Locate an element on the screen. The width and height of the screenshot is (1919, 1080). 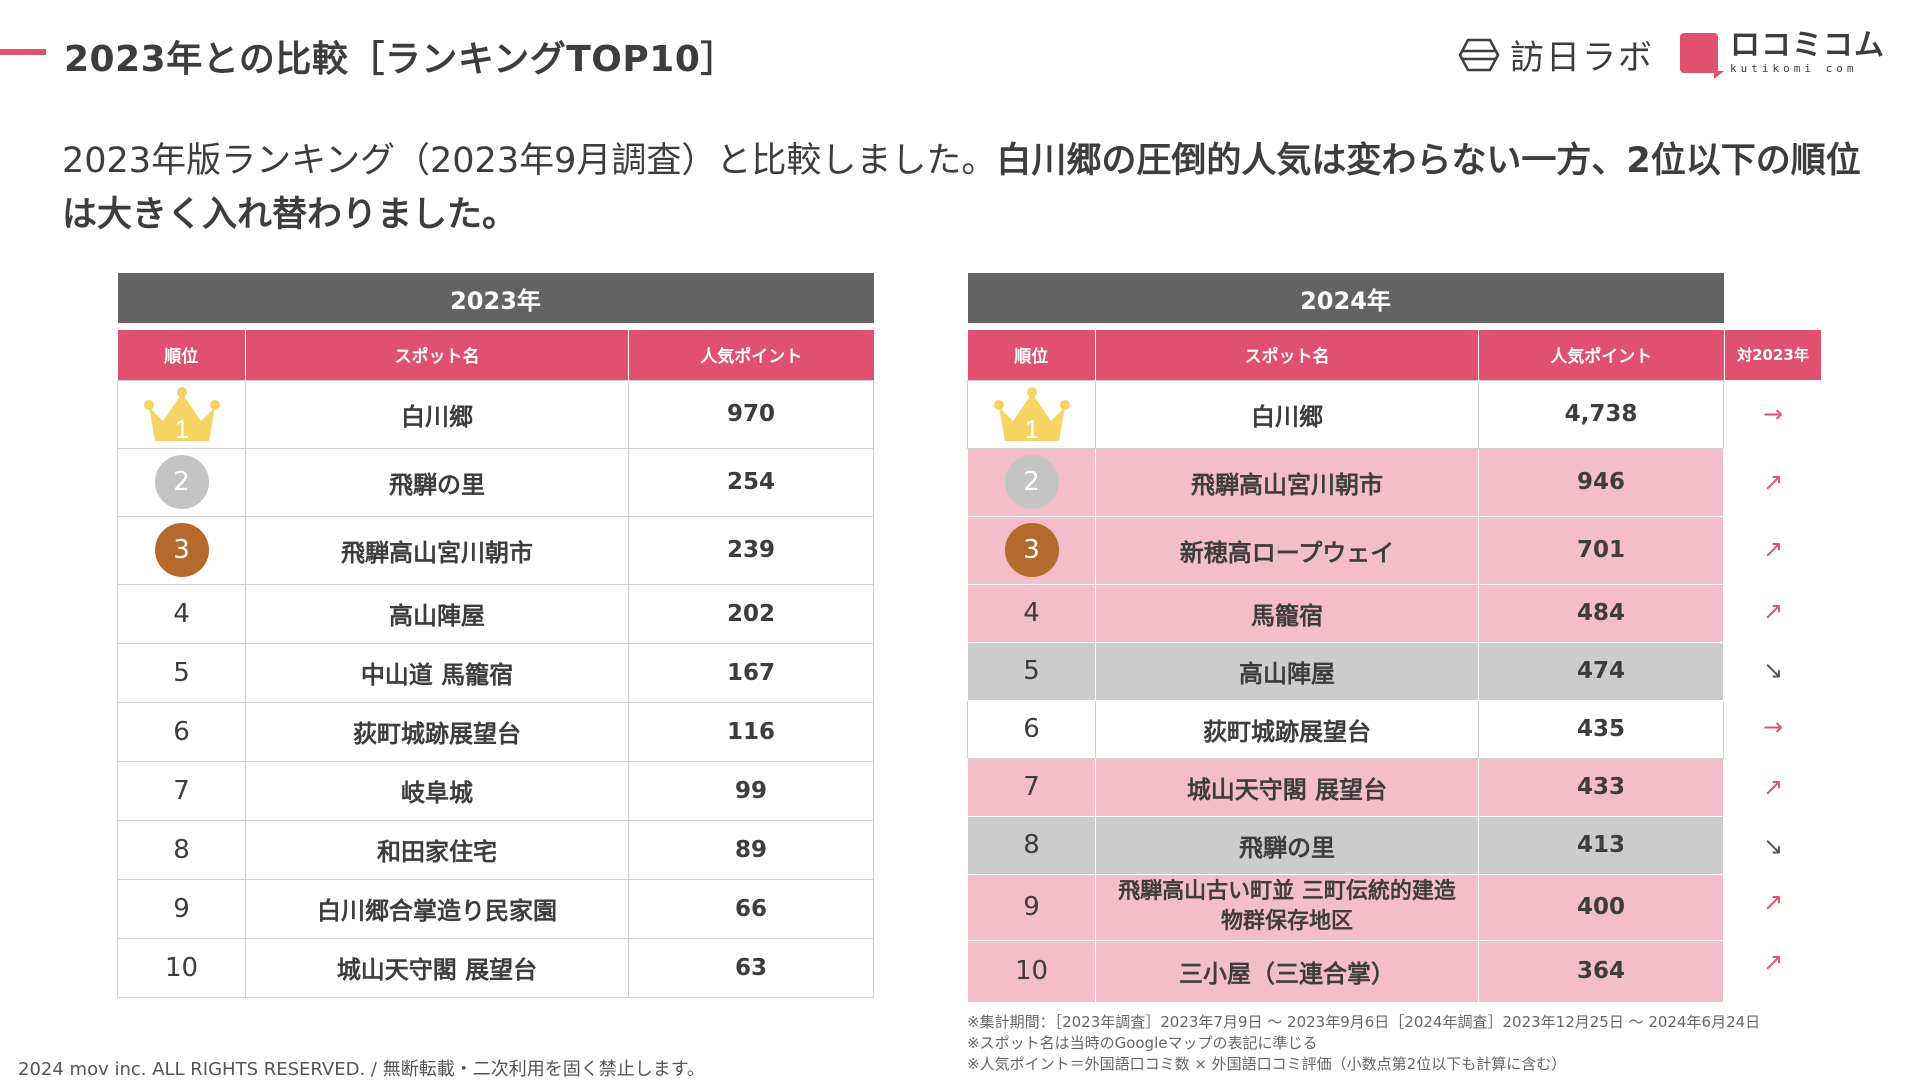
lead-normal-text: 2023年版ランキング（2023年9月調査）と比較しました。 is located at coordinates (529, 161).